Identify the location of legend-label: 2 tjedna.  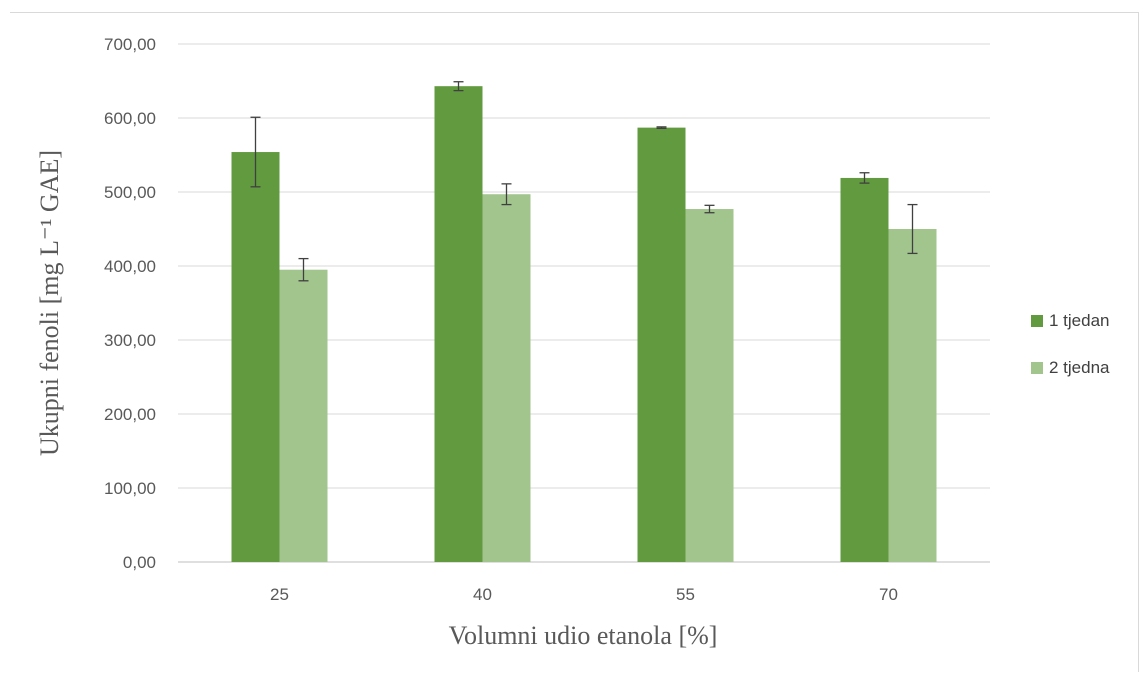
(1079, 367).